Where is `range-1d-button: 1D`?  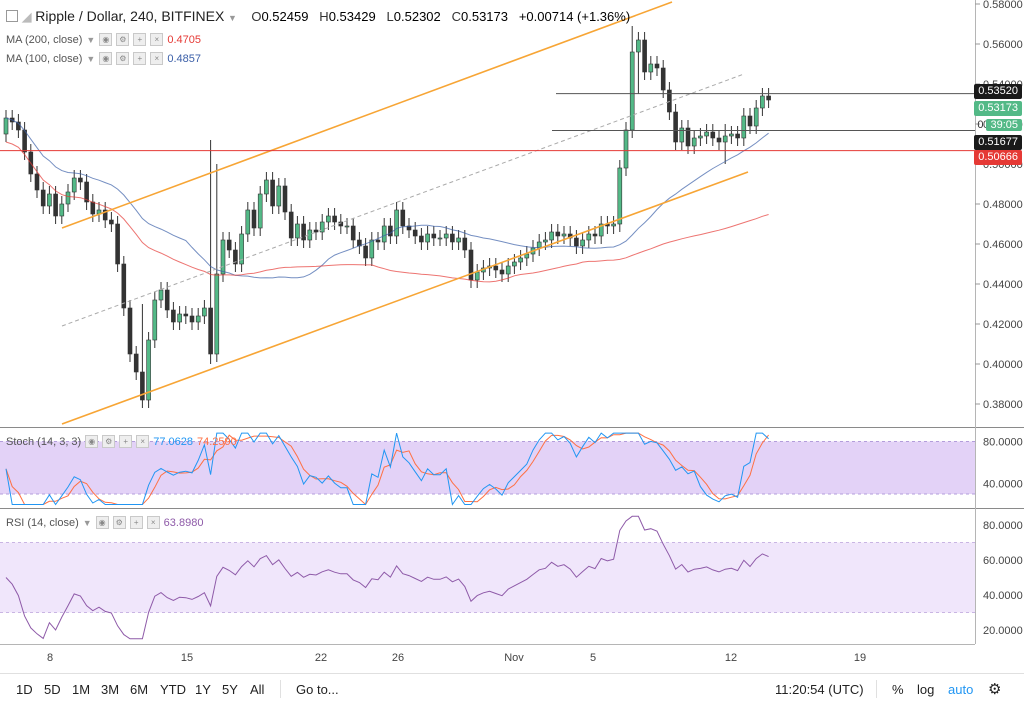
range-1d-button: 1D is located at coordinates (24, 689).